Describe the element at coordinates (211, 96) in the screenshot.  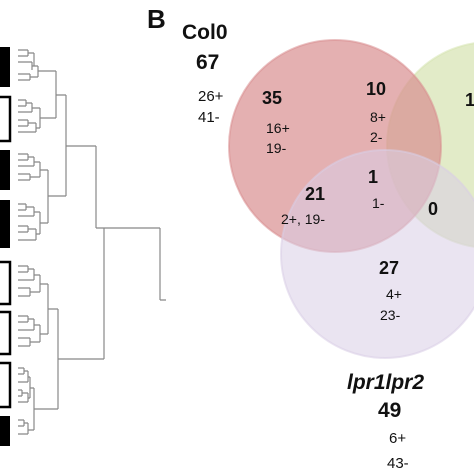
I see `set-up-col0: 26+` at that location.